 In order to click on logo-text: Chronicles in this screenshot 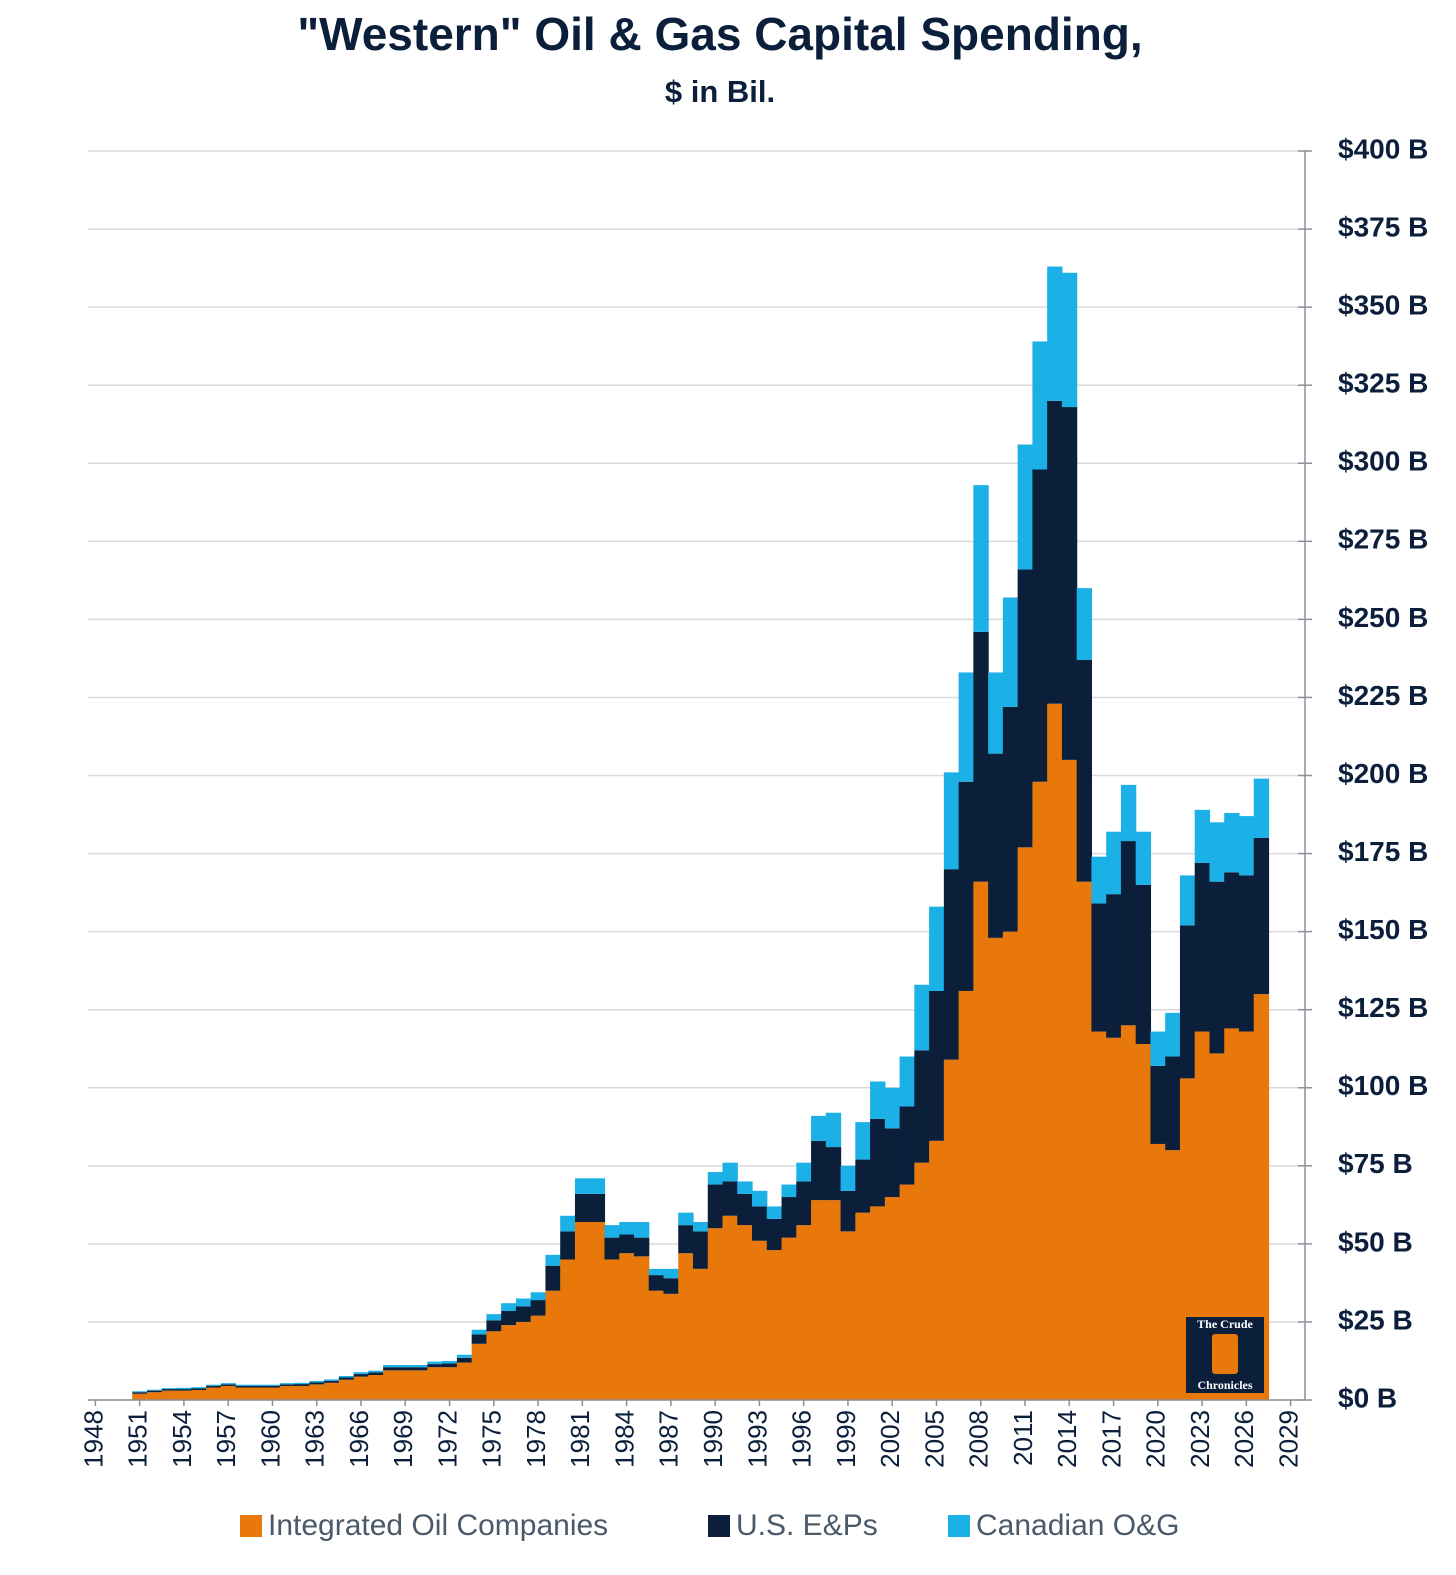, I will do `click(1224, 1385)`.